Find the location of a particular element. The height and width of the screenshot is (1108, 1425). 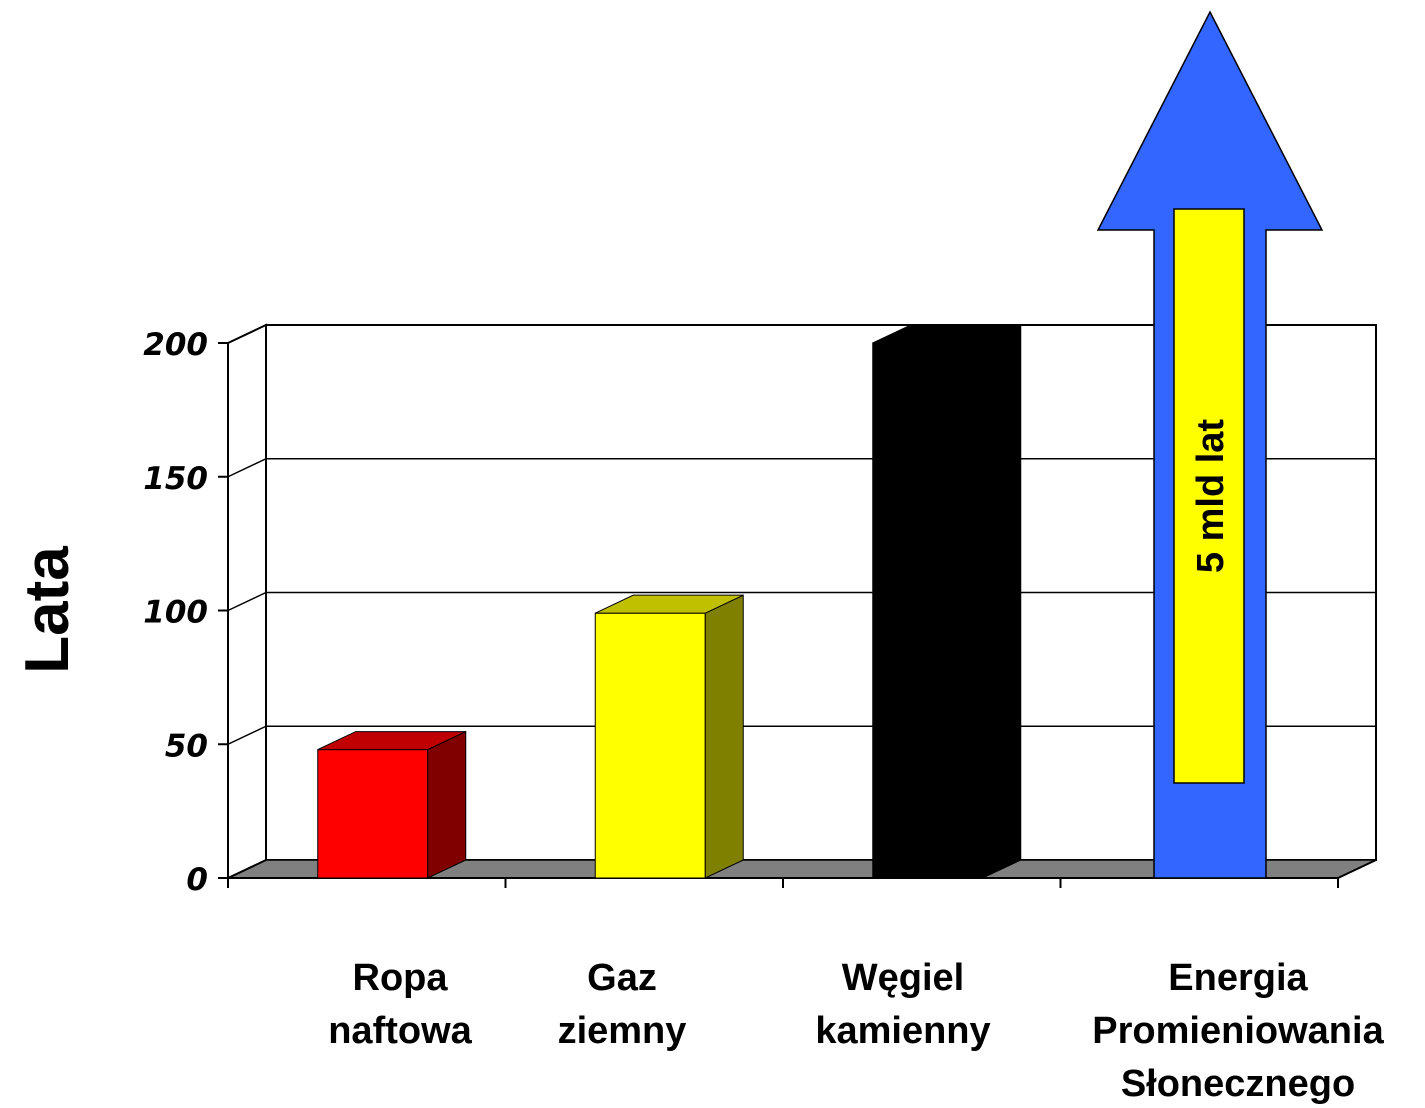

x-category-label-line: ziemny is located at coordinates (622, 1031).